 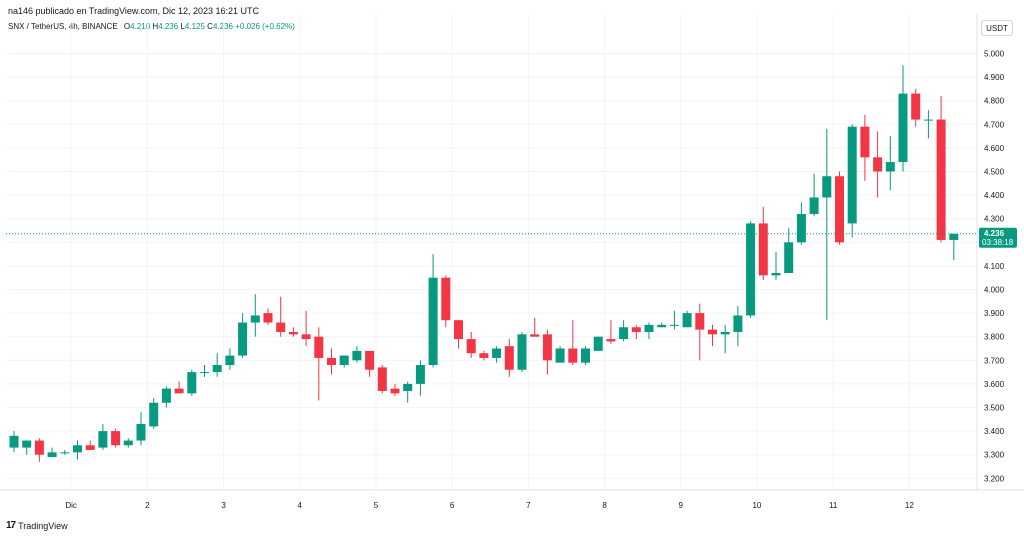 What do you see at coordinates (681, 505) in the screenshot?
I see `time-tick-label: 9` at bounding box center [681, 505].